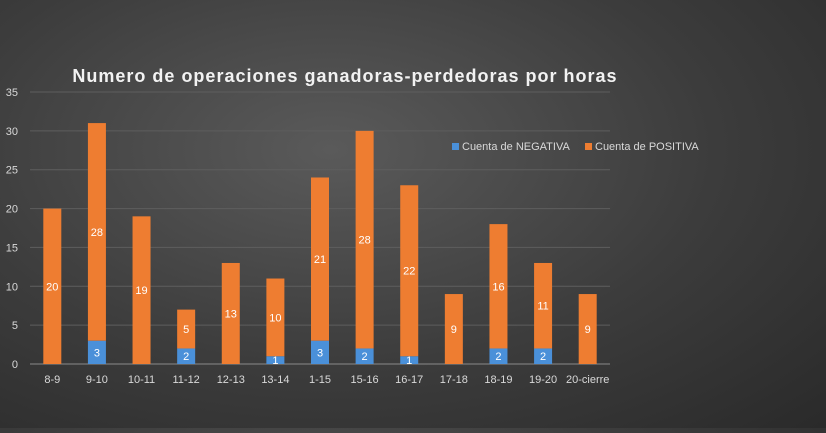  What do you see at coordinates (12, 132) in the screenshot?
I see `y-tick-label: 30` at bounding box center [12, 132].